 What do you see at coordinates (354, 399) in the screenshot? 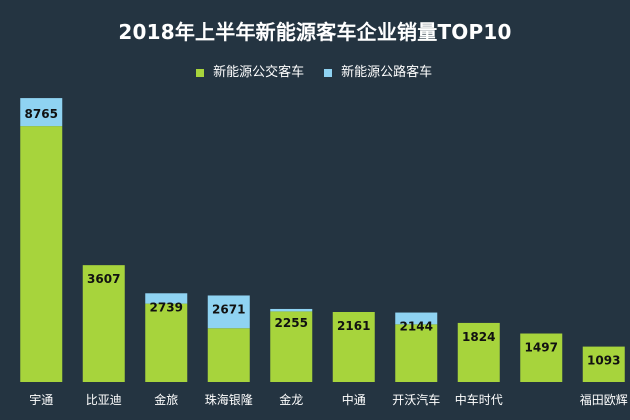
I see `category-label-5: 中通` at bounding box center [354, 399].